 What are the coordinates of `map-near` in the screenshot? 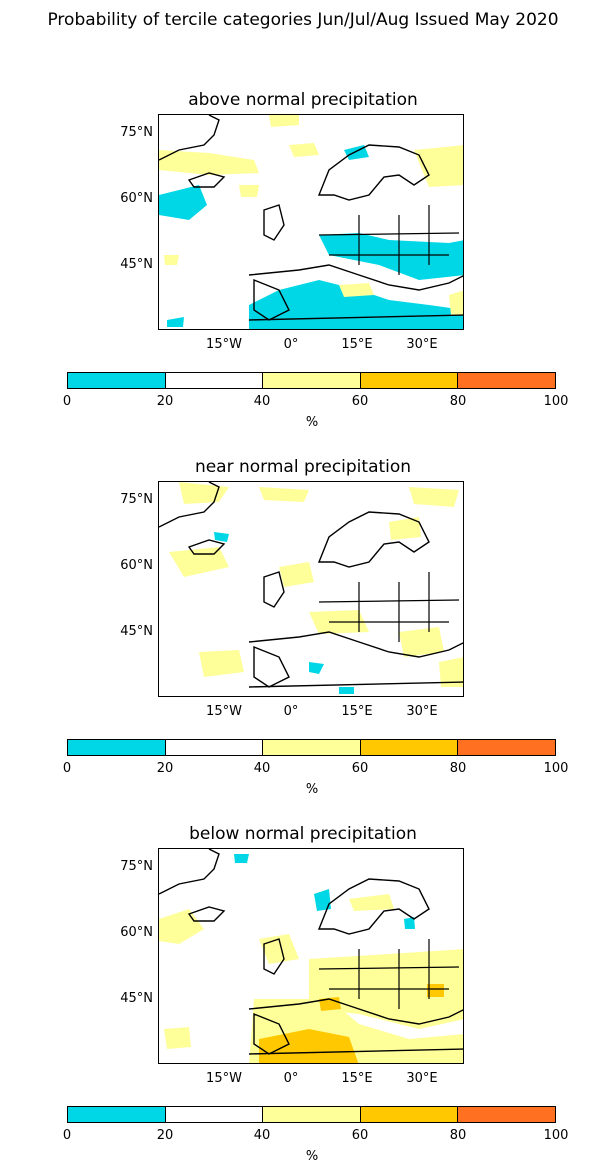 It's located at (311, 589).